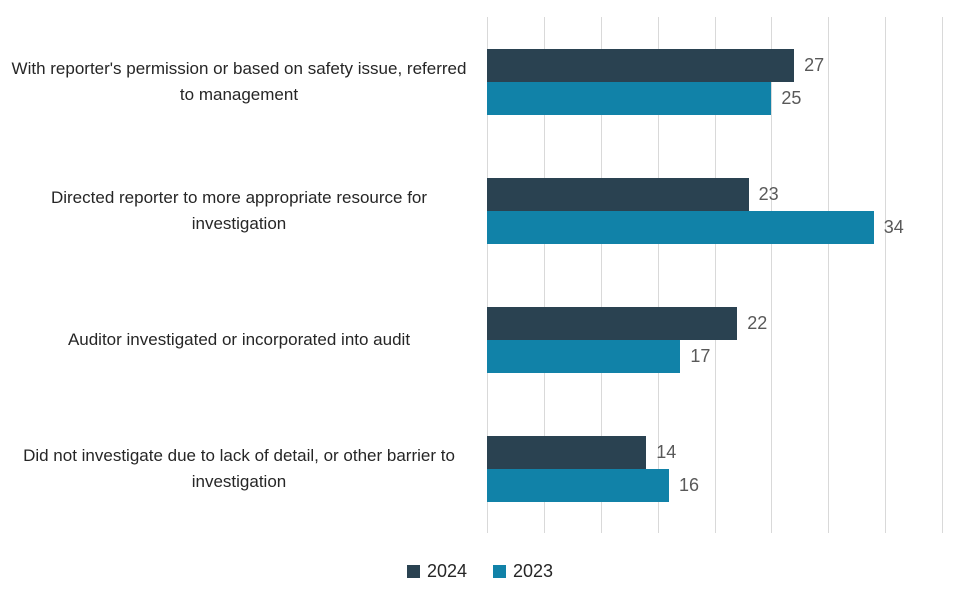 The width and height of the screenshot is (960, 600). I want to click on legend-label: 2024, so click(446, 570).